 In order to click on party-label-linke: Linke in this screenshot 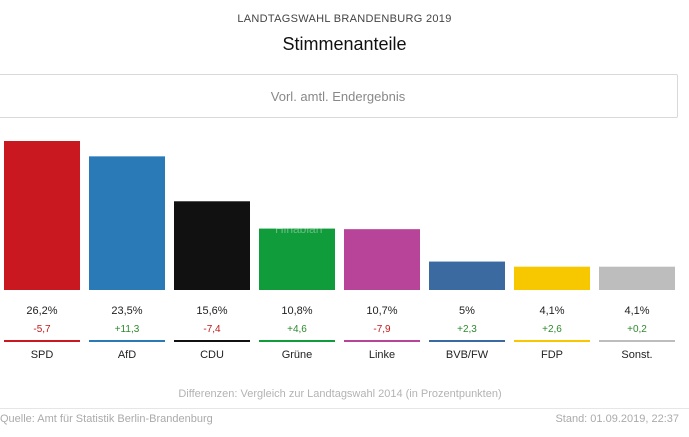, I will do `click(382, 355)`.